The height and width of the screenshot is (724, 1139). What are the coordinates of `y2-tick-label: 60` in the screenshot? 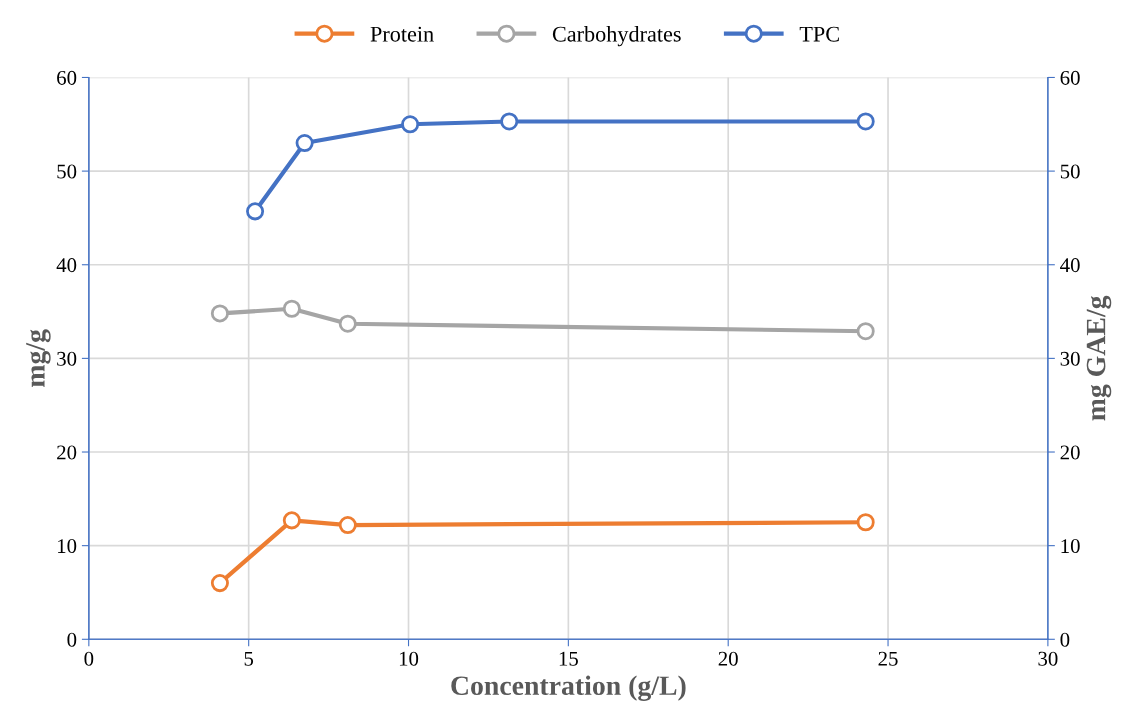 It's located at (1070, 77).